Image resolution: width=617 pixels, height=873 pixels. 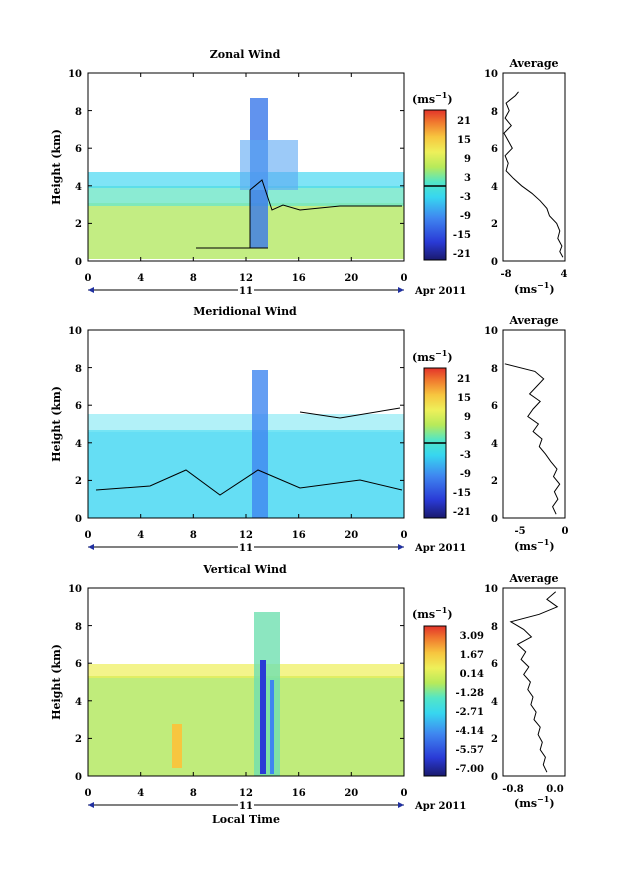 I want to click on day-bar: 11 Apr 2011, so click(x=277, y=290).